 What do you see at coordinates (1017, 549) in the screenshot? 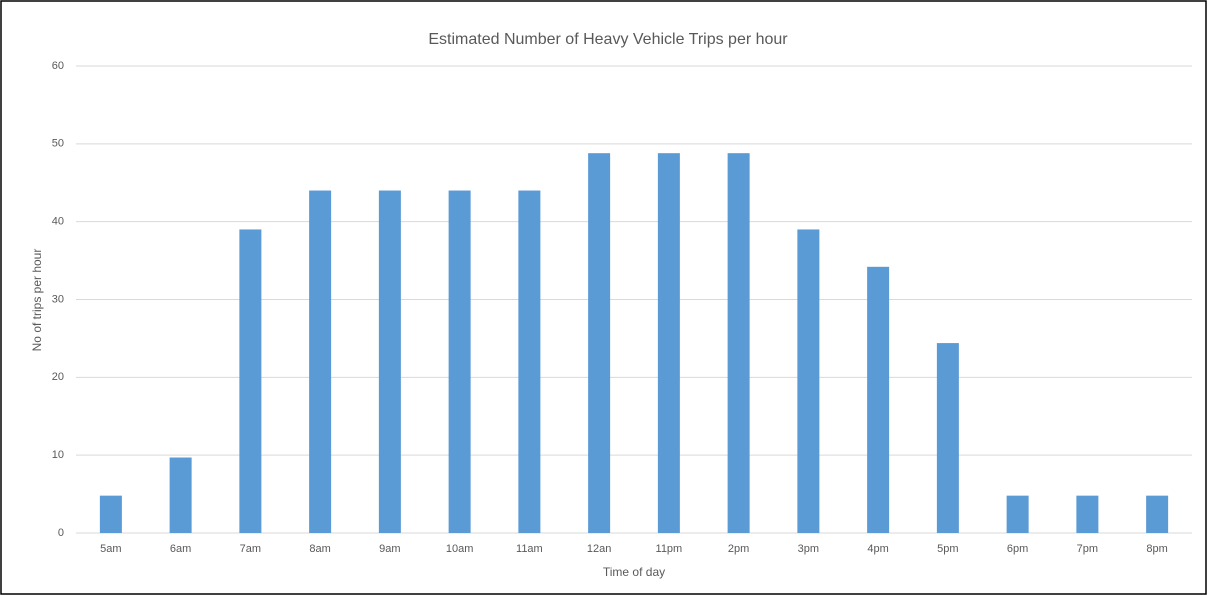
I see `x-tick-label: 6pm` at bounding box center [1017, 549].